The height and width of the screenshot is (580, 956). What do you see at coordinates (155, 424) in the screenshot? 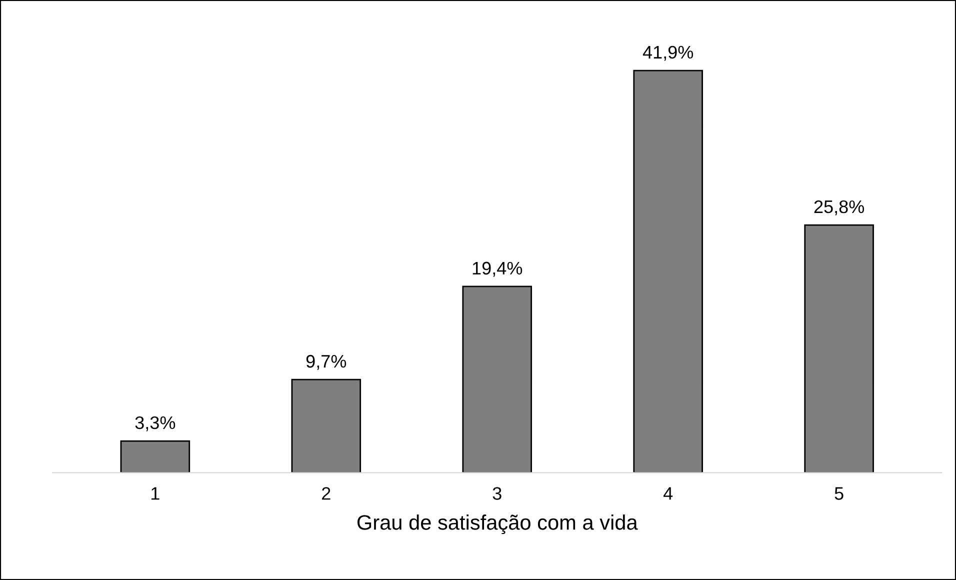
I see `data-label: 3,3%` at bounding box center [155, 424].